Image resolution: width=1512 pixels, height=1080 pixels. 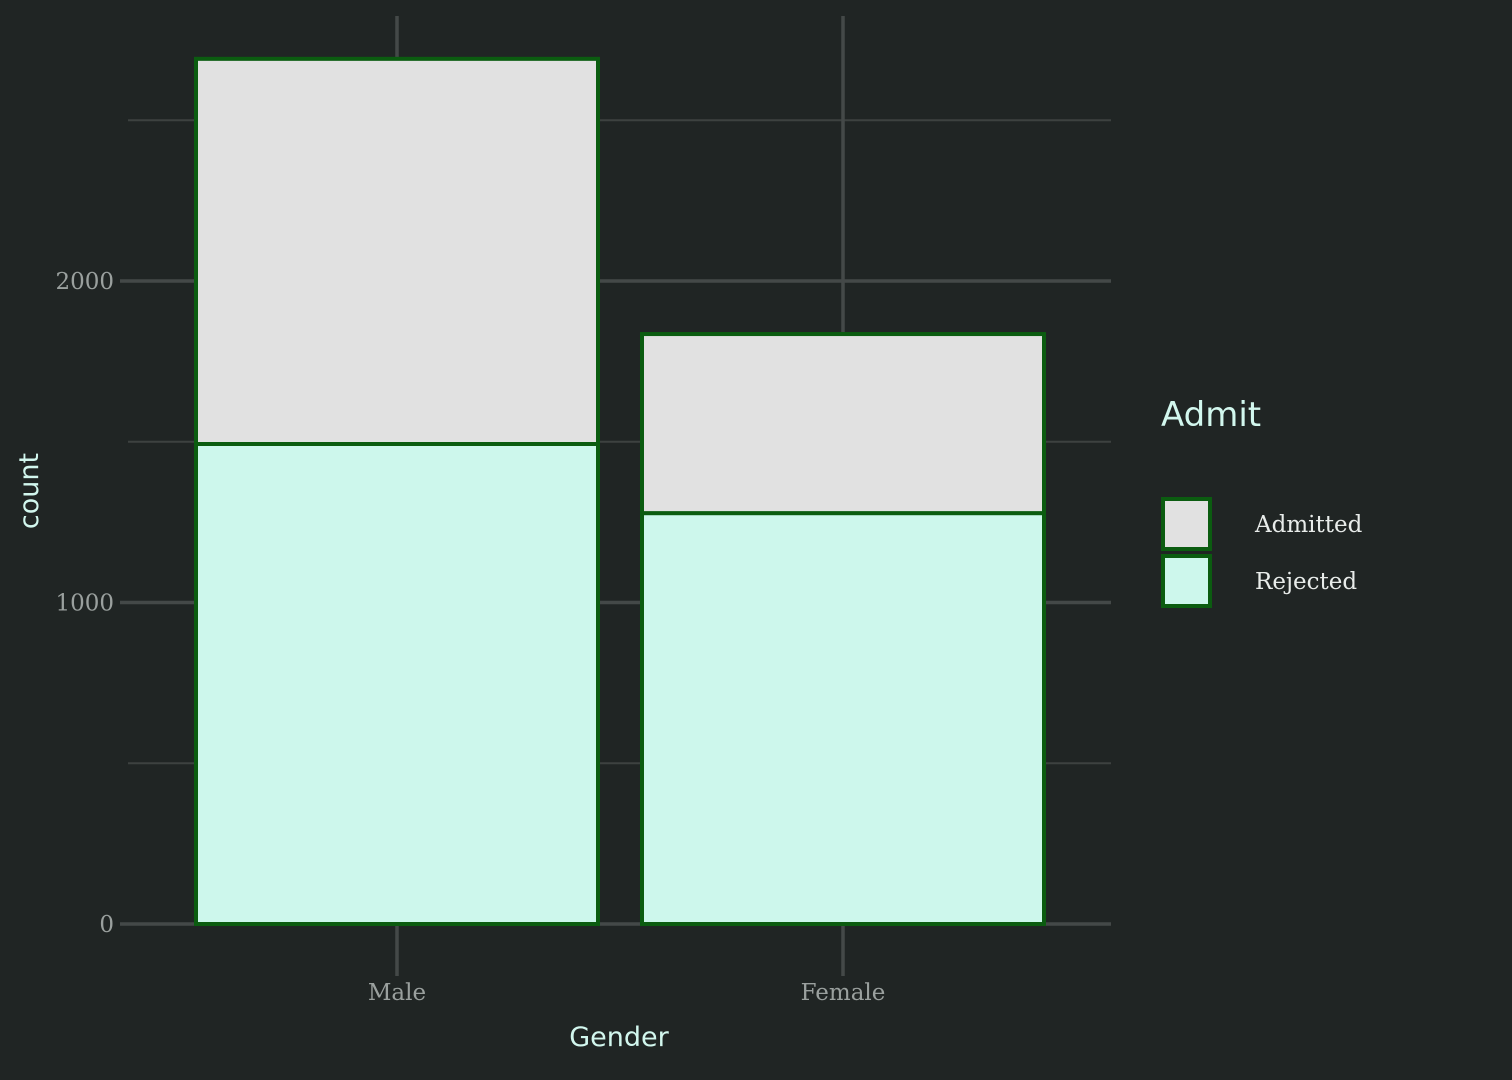 I want to click on x-tick-label: Male, so click(x=397, y=993).